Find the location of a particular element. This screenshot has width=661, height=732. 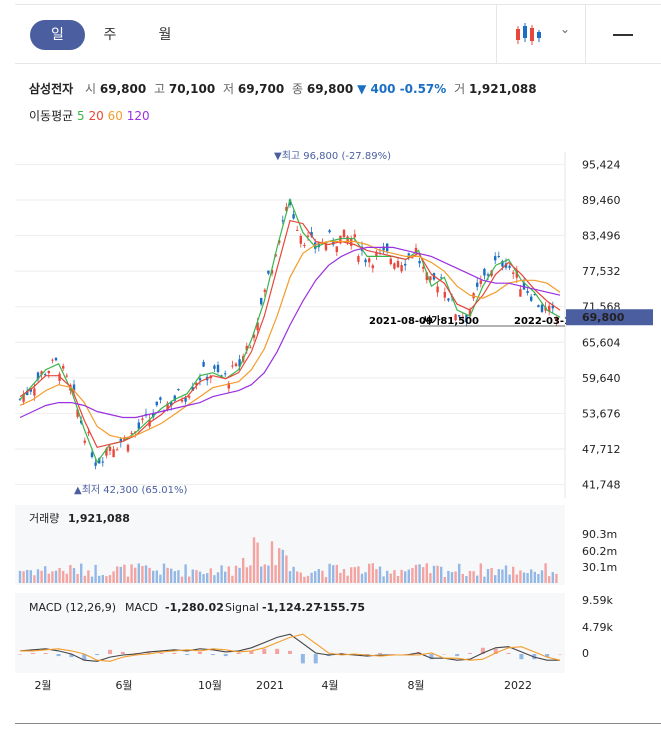

ma-5-label: 5 is located at coordinates (81, 116).